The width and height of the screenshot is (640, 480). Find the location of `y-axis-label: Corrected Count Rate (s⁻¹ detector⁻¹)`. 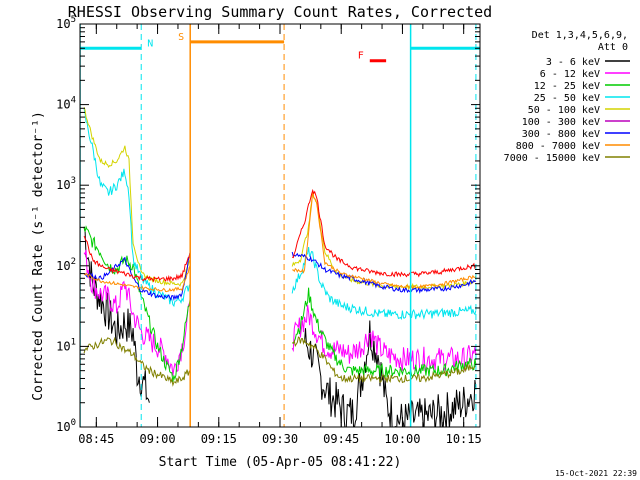

y-axis-label: Corrected Count Rate (s⁻¹ detector⁻¹) is located at coordinates (38, 256).